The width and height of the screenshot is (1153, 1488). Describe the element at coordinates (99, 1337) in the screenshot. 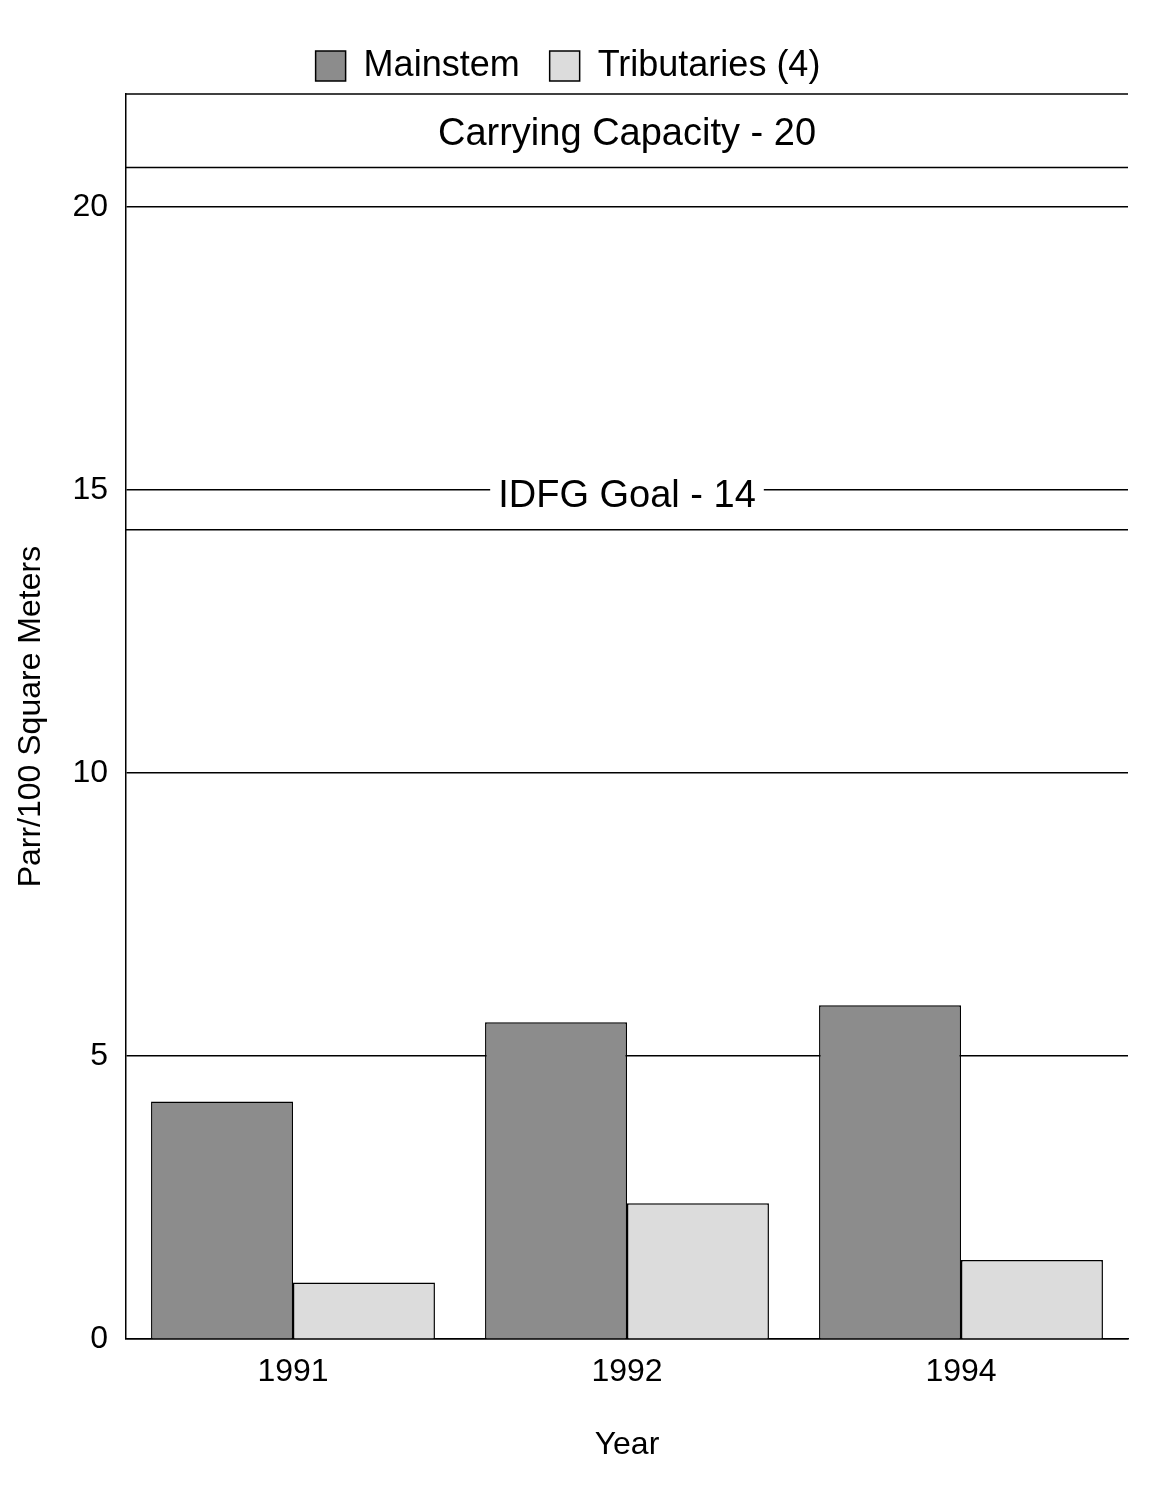

I see `y-tick-label: 0` at that location.